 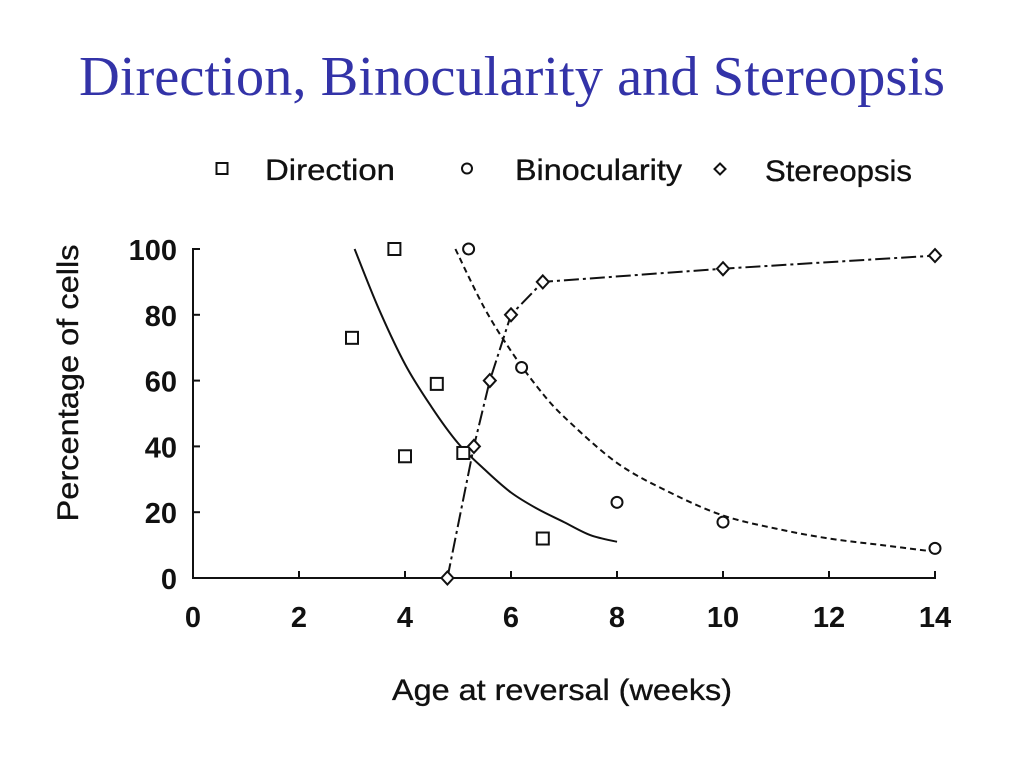 I want to click on x-tick-label: 14, so click(x=935, y=618).